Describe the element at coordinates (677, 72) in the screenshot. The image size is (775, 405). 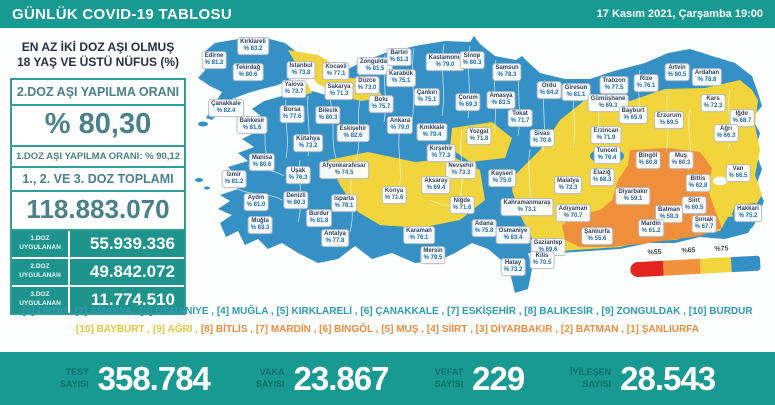
I see `province-label: Artvin% 80.5` at that location.